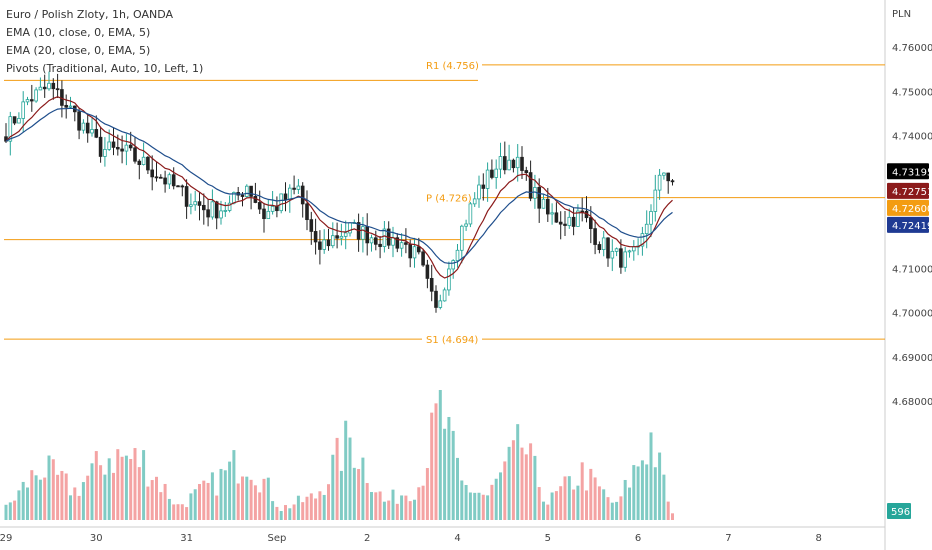  What do you see at coordinates (411, 538) in the screenshot?
I see `time-axis: 29 30 31 Sep 2 4 5 6 7 8` at bounding box center [411, 538].